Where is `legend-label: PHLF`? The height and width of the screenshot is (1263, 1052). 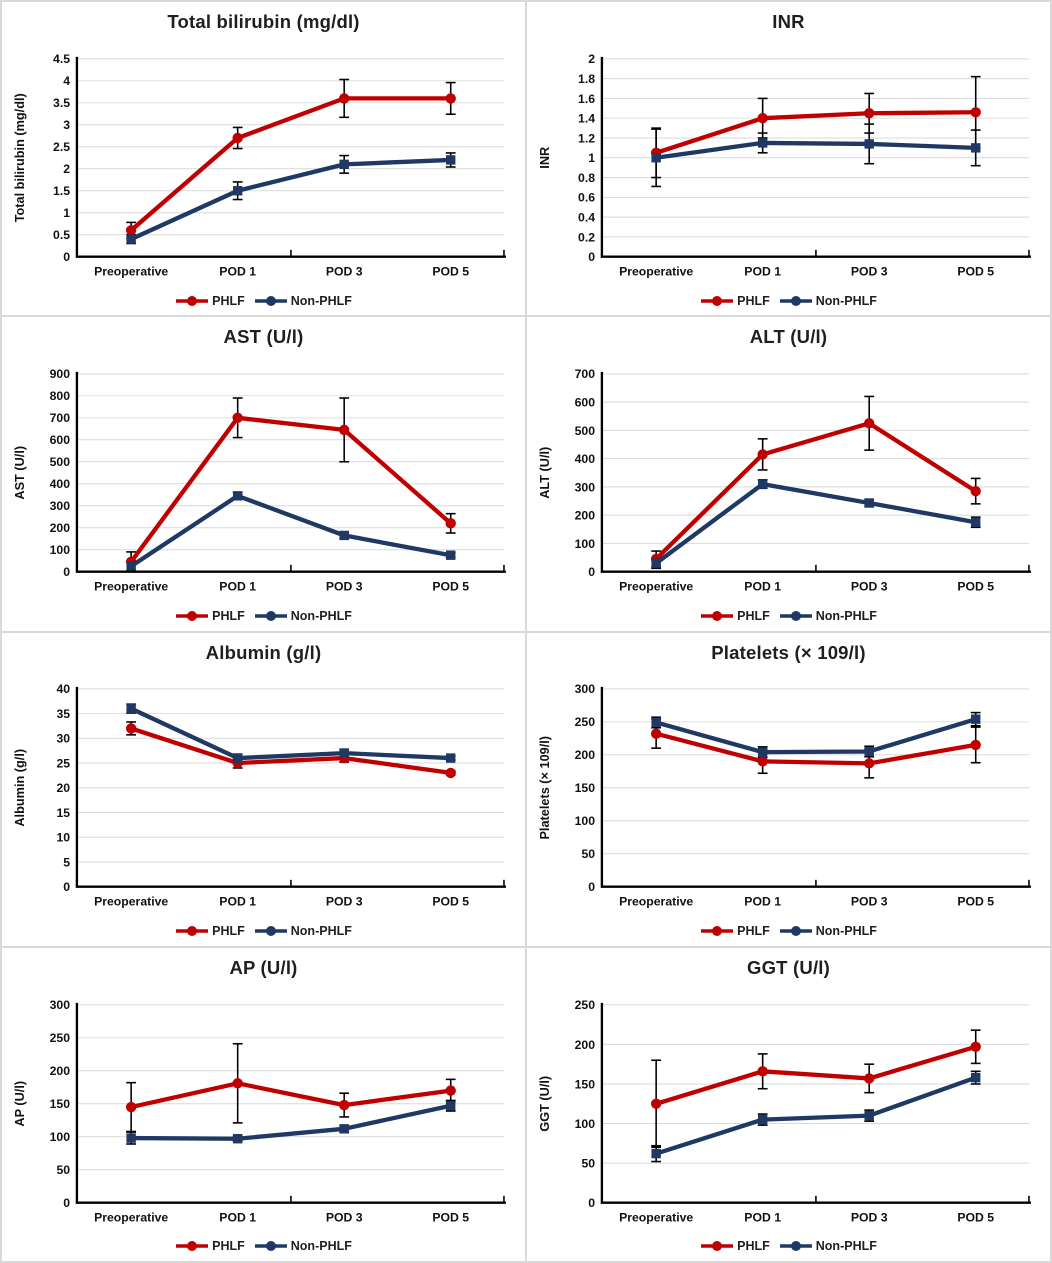
legend-label: PHLF is located at coordinates (753, 1246).